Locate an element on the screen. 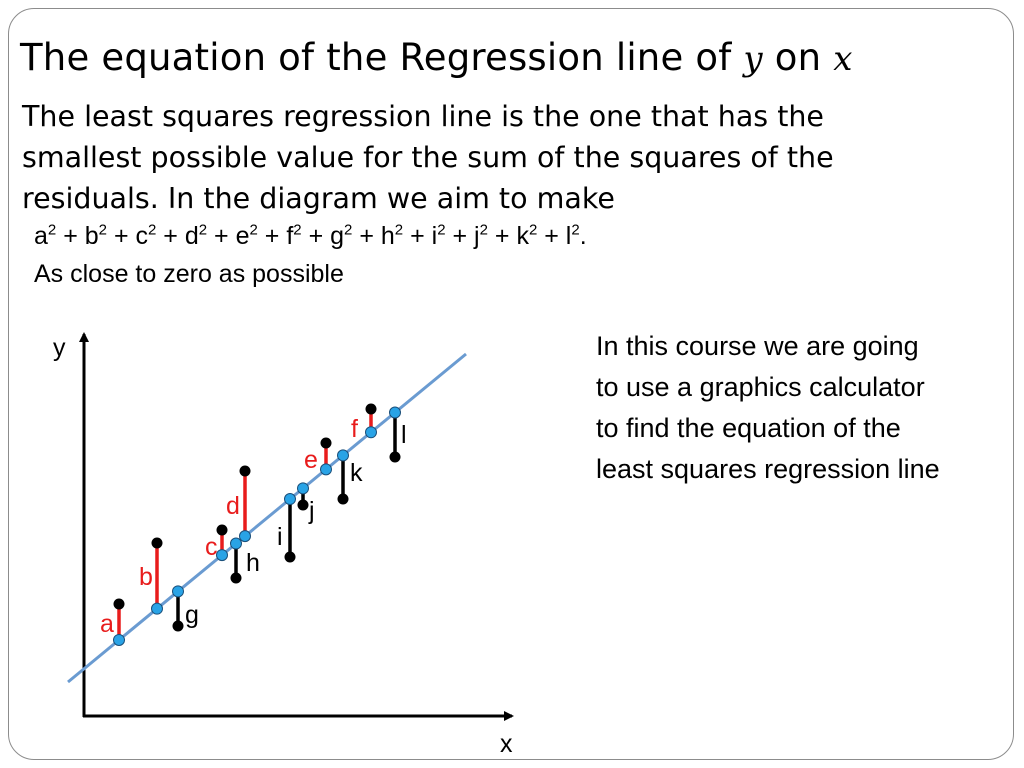 This screenshot has height=768, width=1024. fitted-point-j is located at coordinates (303, 488).